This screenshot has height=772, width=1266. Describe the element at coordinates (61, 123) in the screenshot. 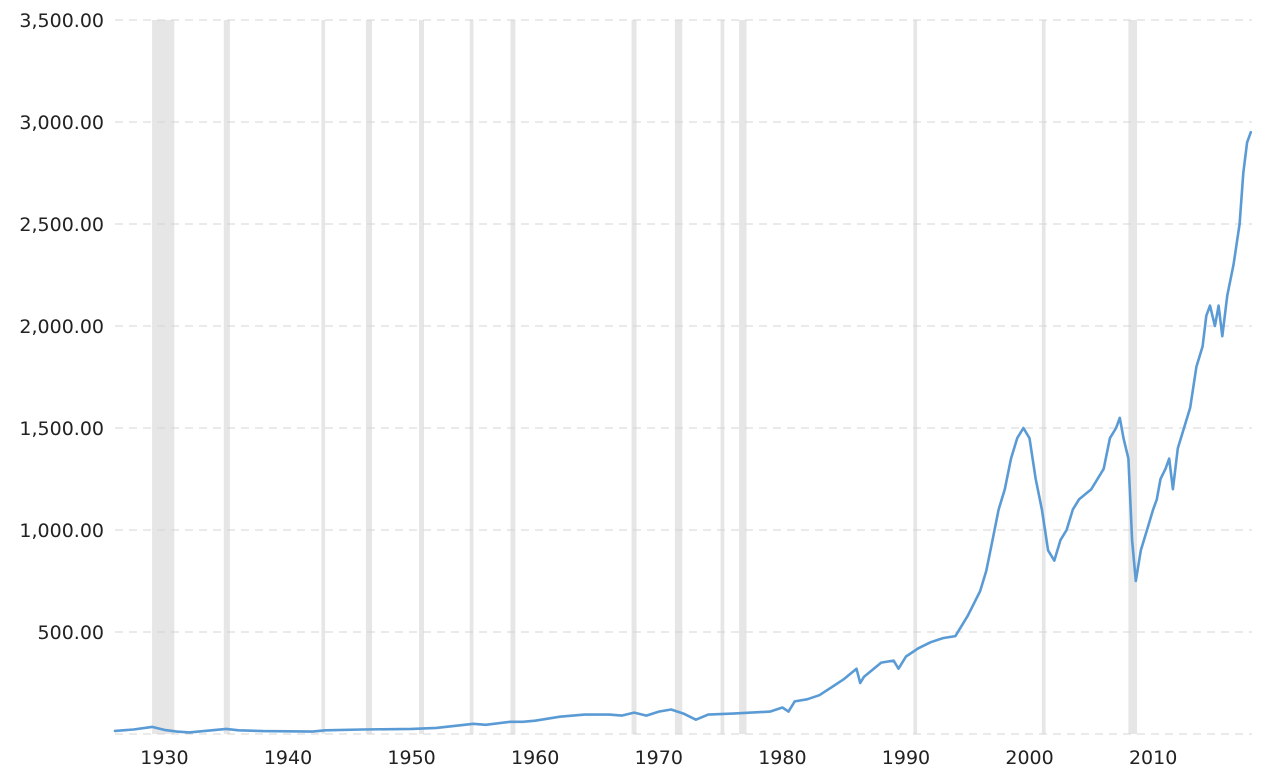

I see `y-tick-label: 3,000.00` at that location.